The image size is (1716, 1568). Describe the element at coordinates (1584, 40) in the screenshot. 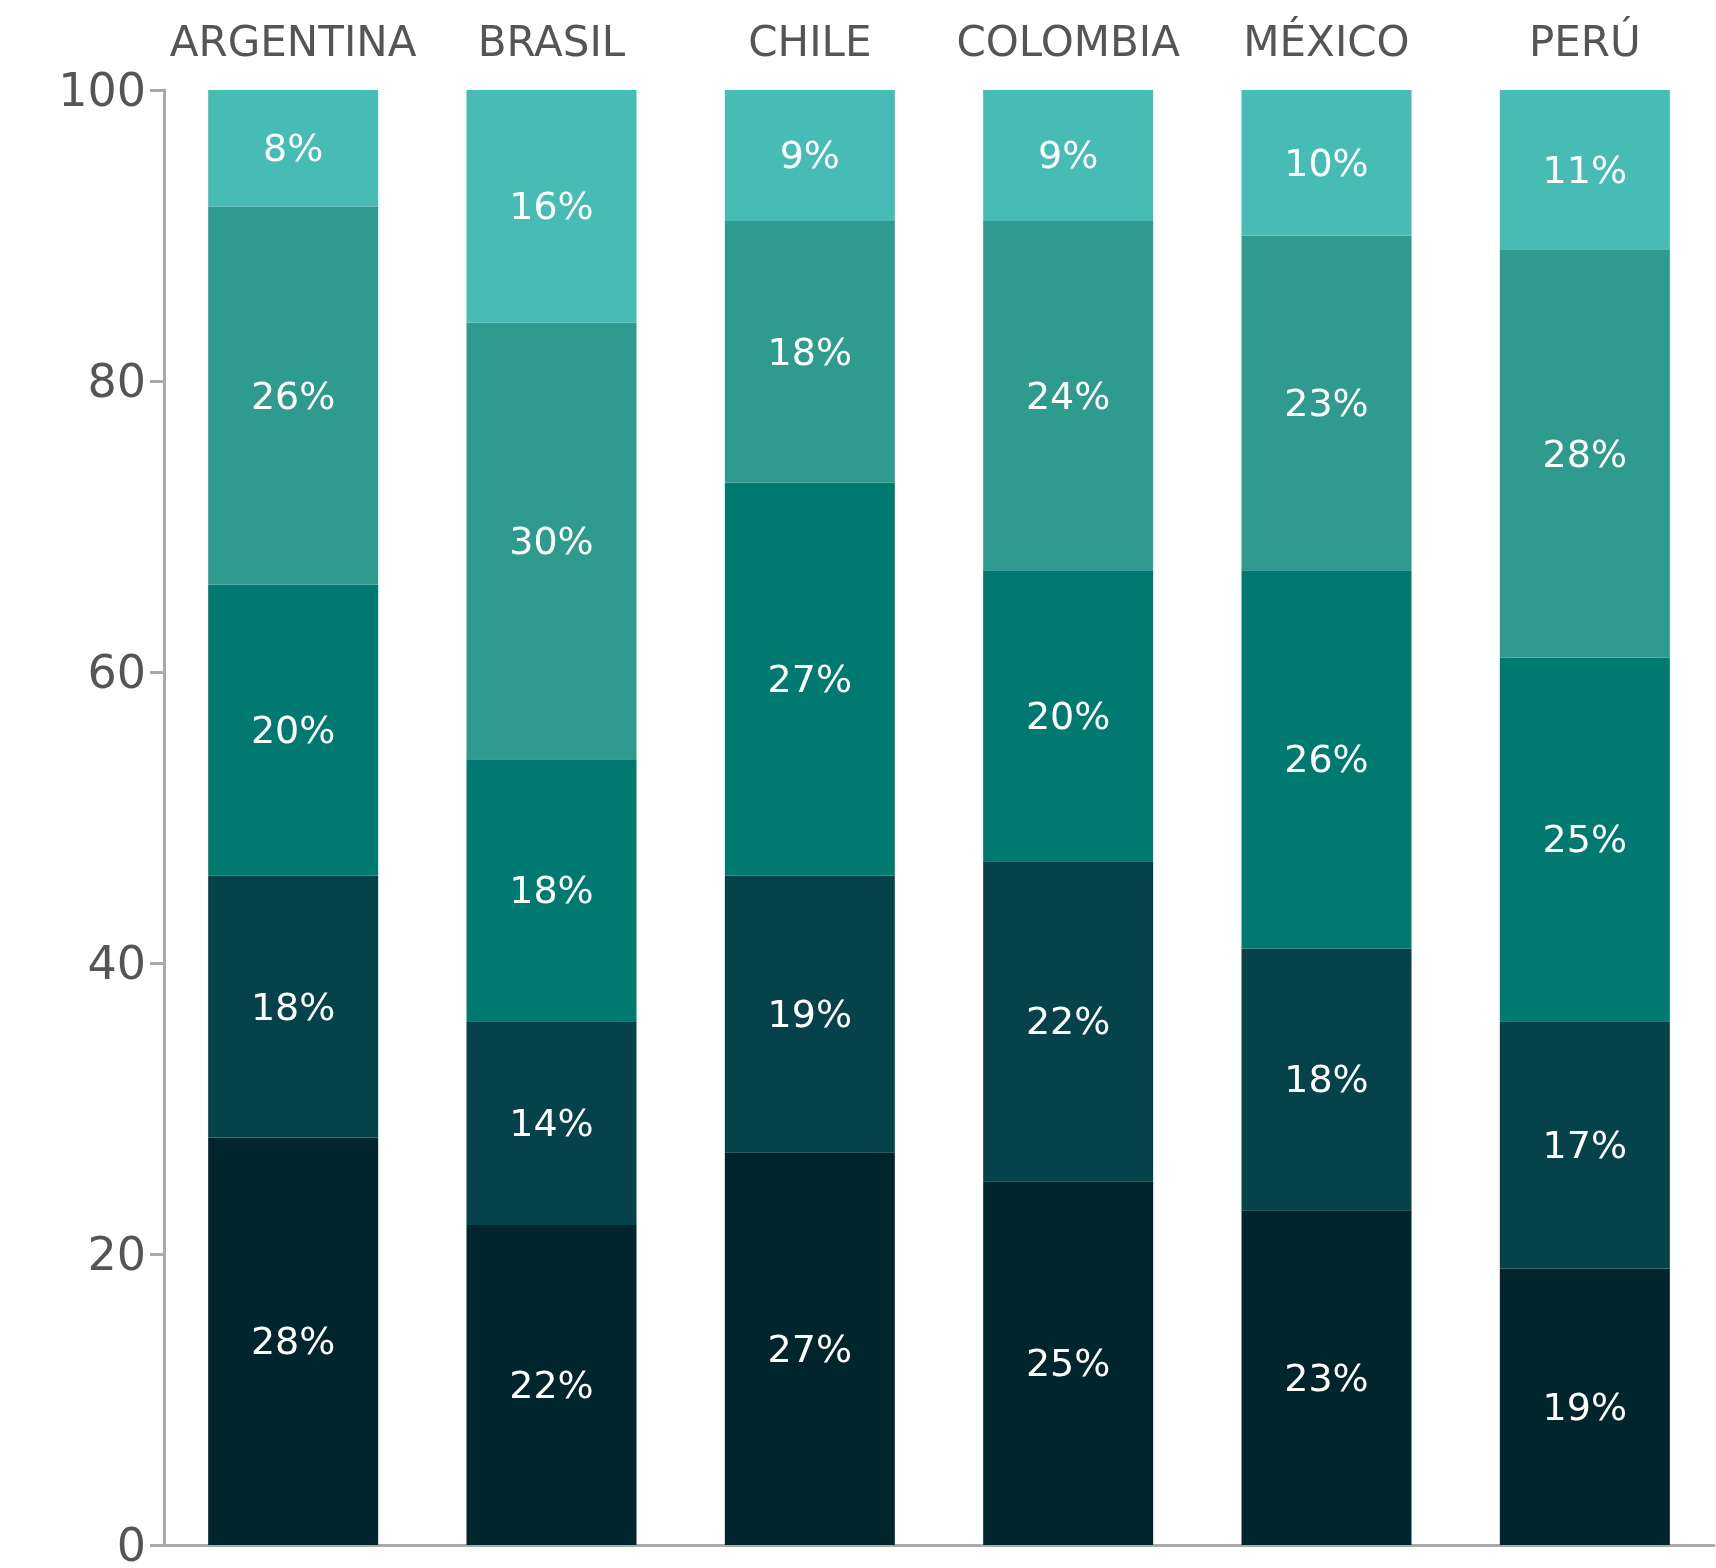

I see `x-tick-label: PERÚ` at that location.